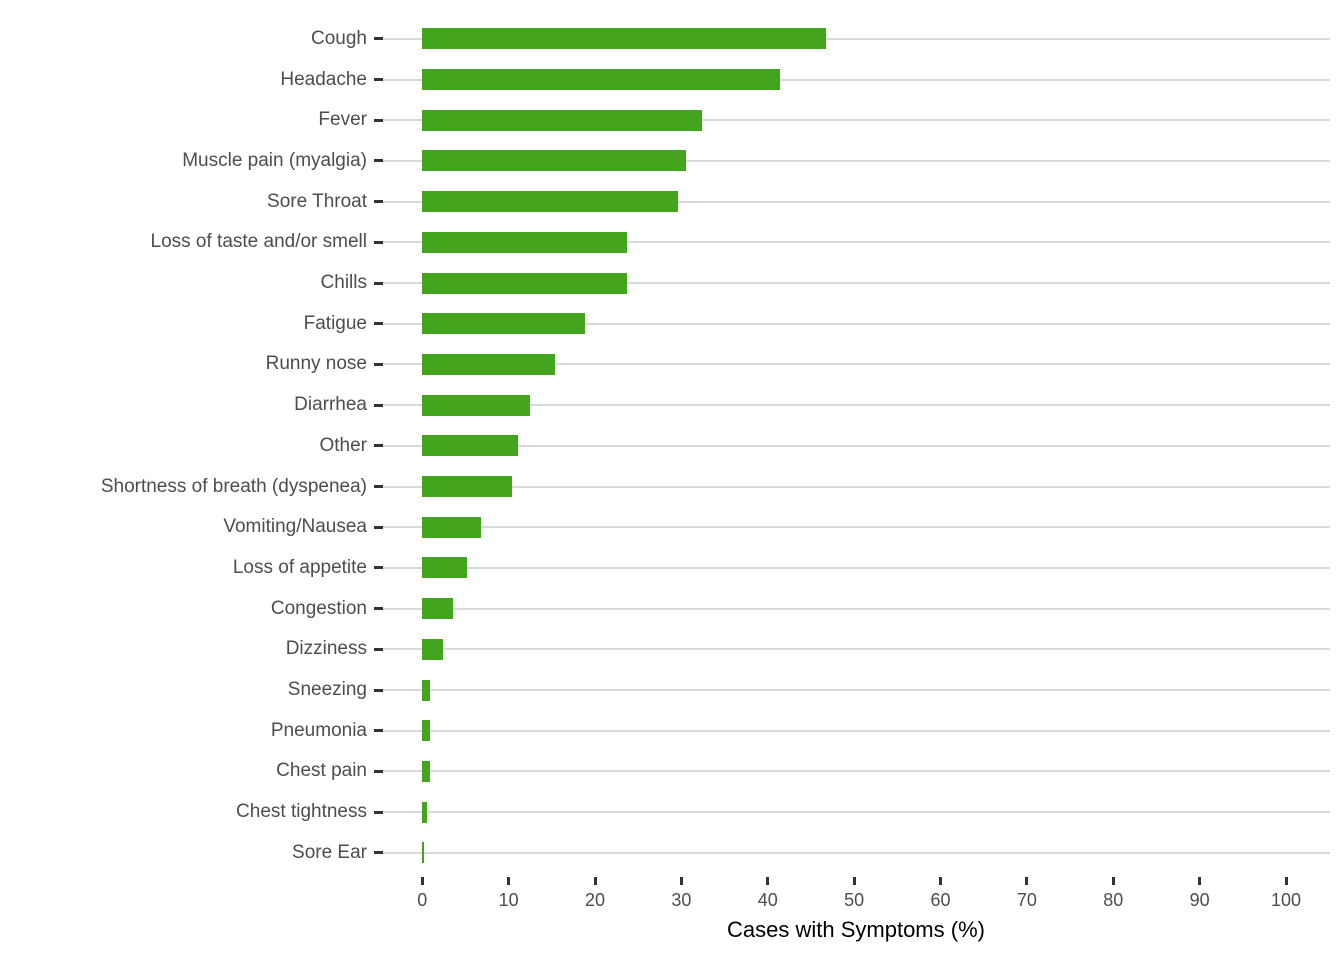 This screenshot has width=1344, height=960. What do you see at coordinates (233, 486) in the screenshot?
I see `category-label: Shortness of breath (dyspenea)` at bounding box center [233, 486].